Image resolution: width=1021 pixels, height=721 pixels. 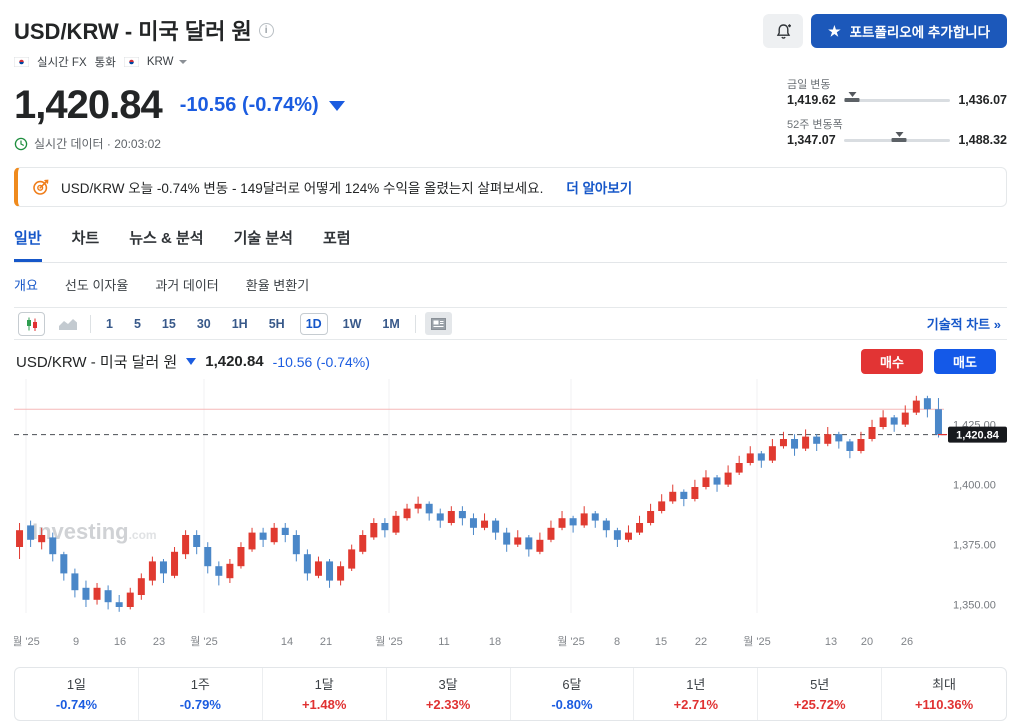 I want to click on timeframe-1h: 1H, so click(x=240, y=324).